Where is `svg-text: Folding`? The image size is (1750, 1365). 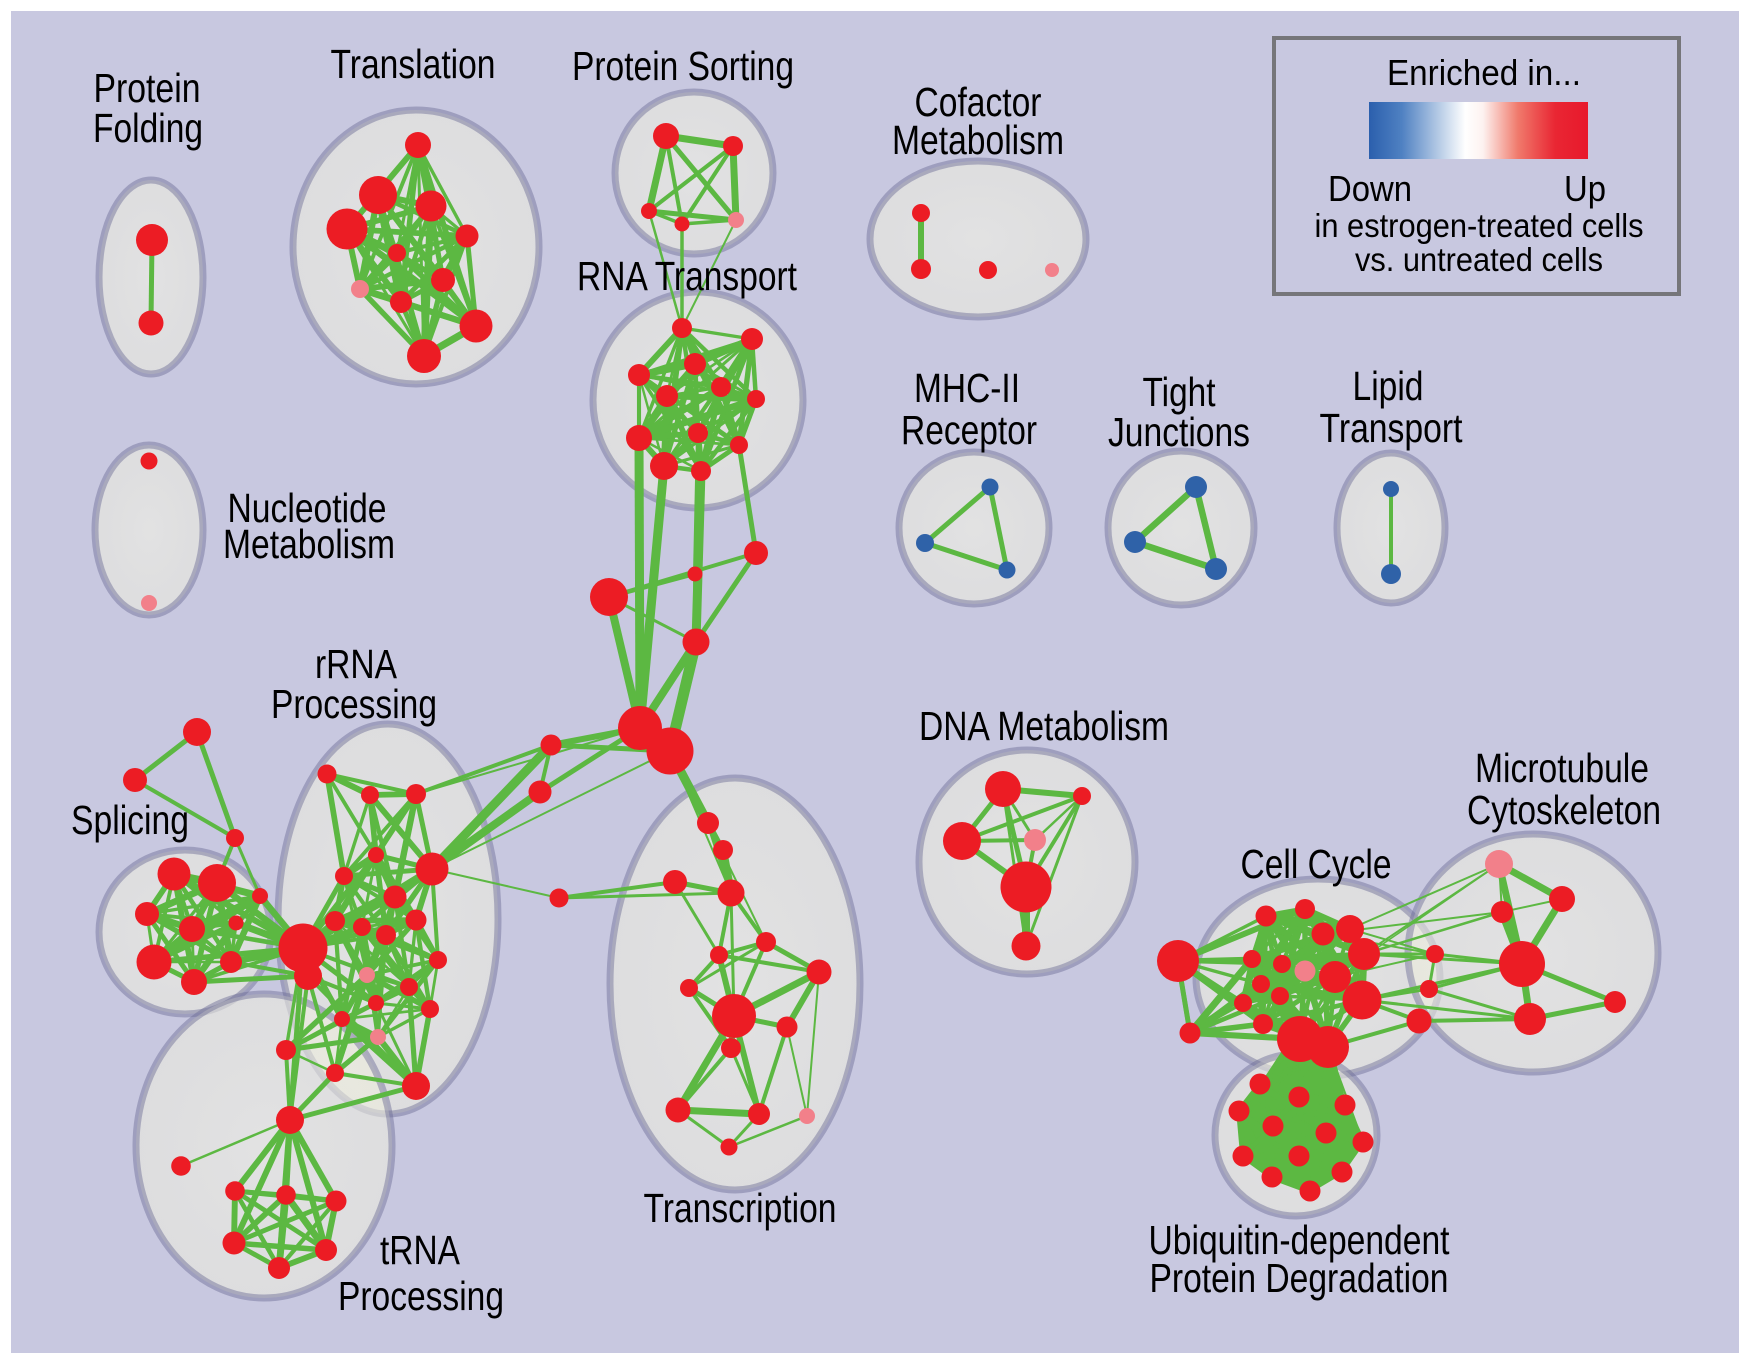
svg-text: Folding is located at coordinates (148, 128).